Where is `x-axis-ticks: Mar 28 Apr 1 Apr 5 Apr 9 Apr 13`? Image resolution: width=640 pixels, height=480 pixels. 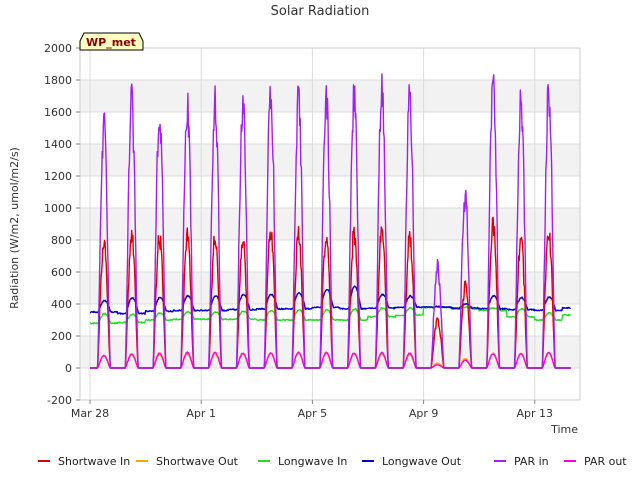 x-axis-ticks: Mar 28 Apr 1 Apr 5 Apr 9 Apr 13 is located at coordinates (312, 410).